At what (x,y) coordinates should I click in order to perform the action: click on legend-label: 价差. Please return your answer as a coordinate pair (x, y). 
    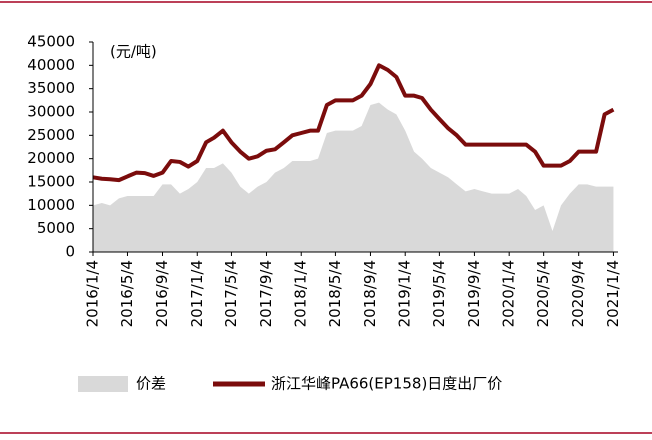
    Looking at the image, I should click on (151, 384).